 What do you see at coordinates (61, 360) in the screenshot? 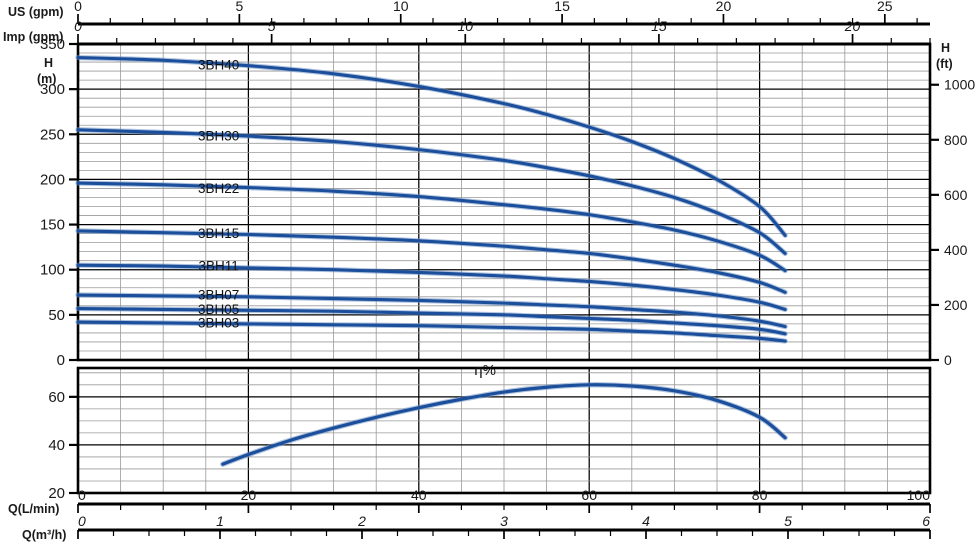
I see `left-axis-tick-label: 0` at bounding box center [61, 360].